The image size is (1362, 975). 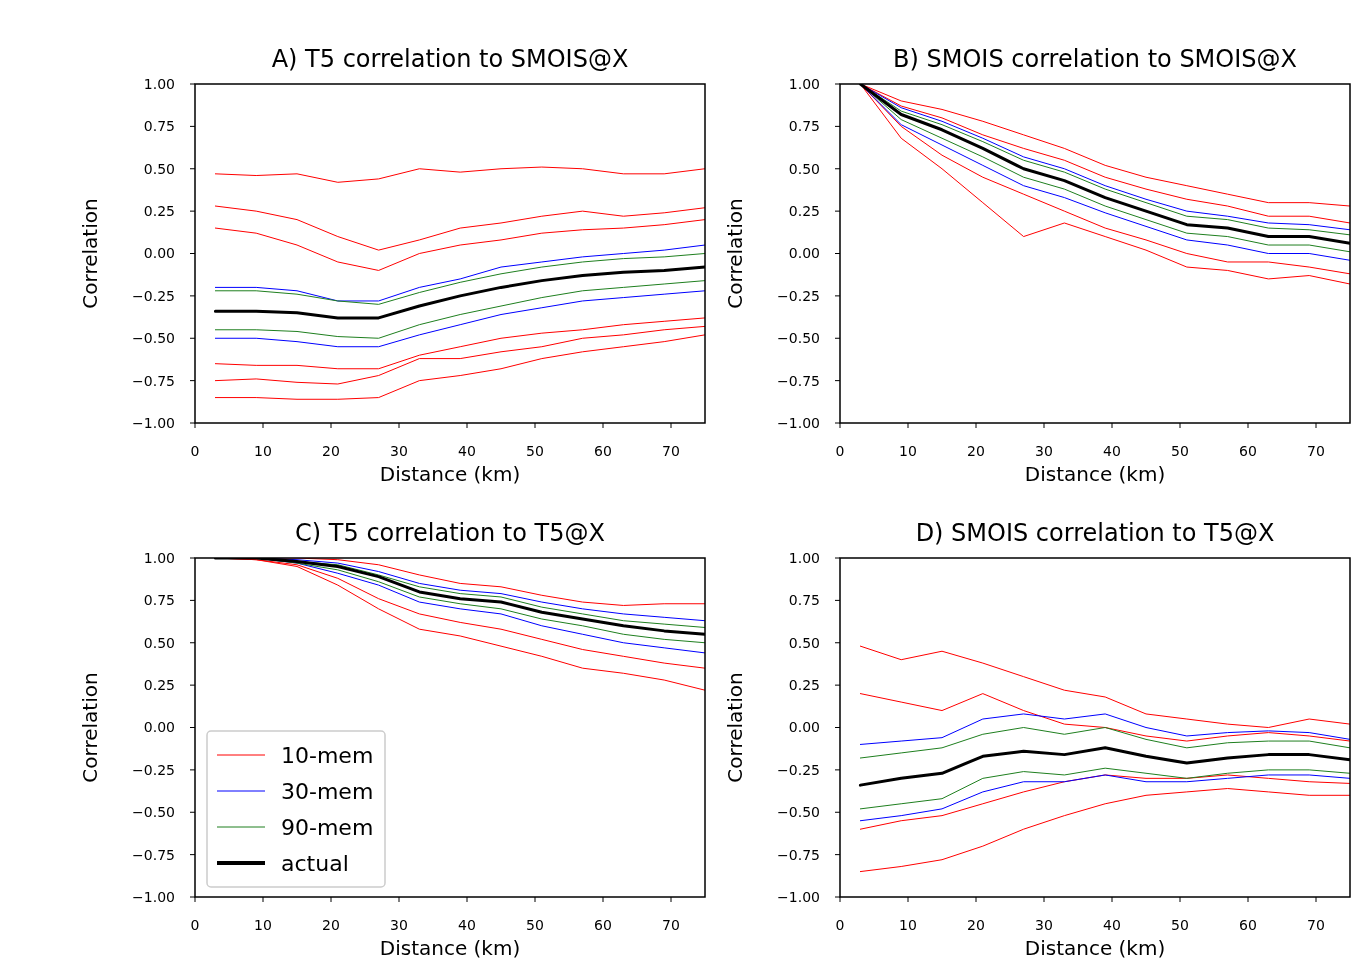 What do you see at coordinates (1095, 59) in the screenshot?
I see `chart-title: B) SMOIS correlation to SMOIS@X` at bounding box center [1095, 59].